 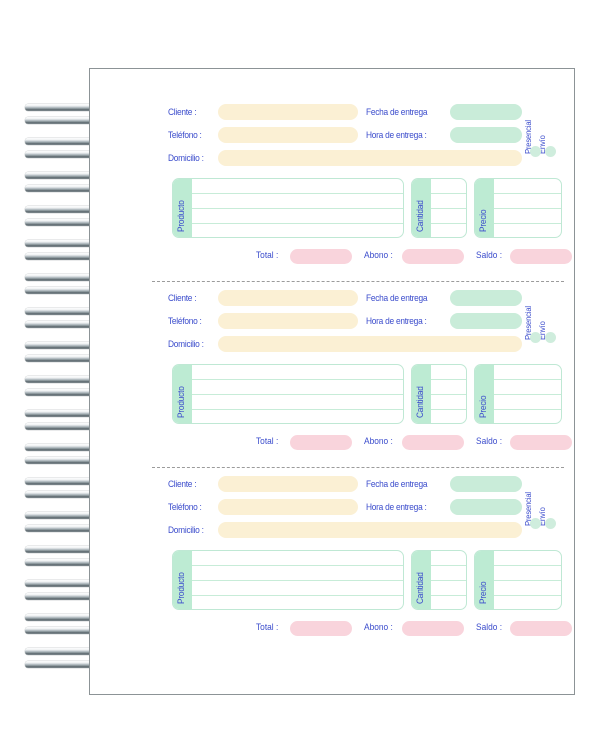 What do you see at coordinates (364, 135) in the screenshot?
I see `field-row-telefono: Teléfono : Hora de entrega :` at bounding box center [364, 135].